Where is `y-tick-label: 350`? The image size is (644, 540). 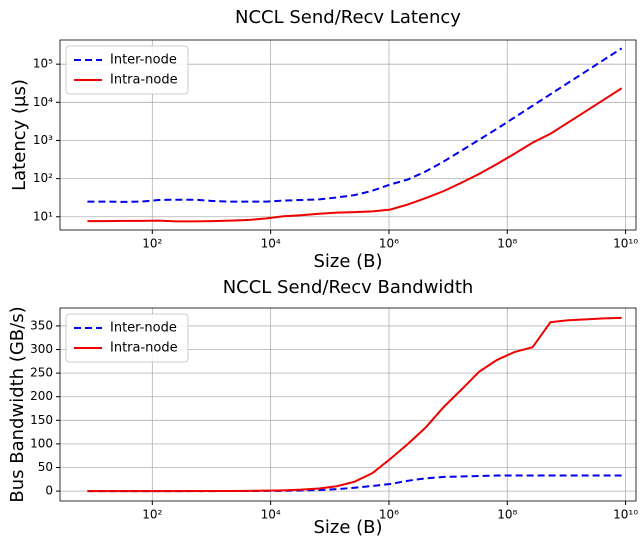
y-tick-label: 350 is located at coordinates (41, 325).